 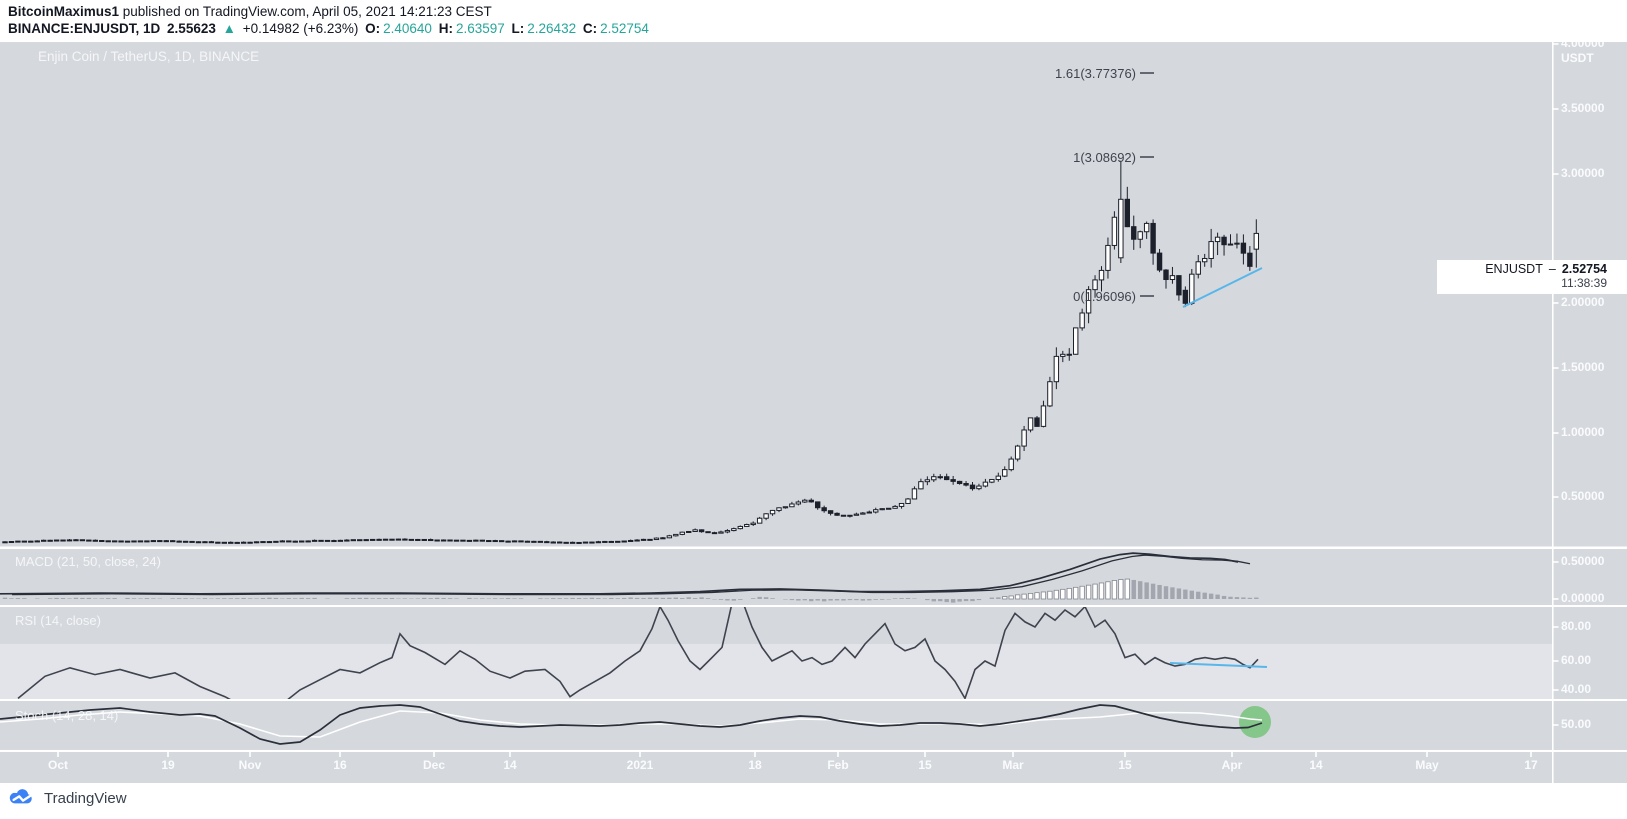 What do you see at coordinates (1583, 173) in the screenshot?
I see `price-axis-label: 3.00000` at bounding box center [1583, 173].